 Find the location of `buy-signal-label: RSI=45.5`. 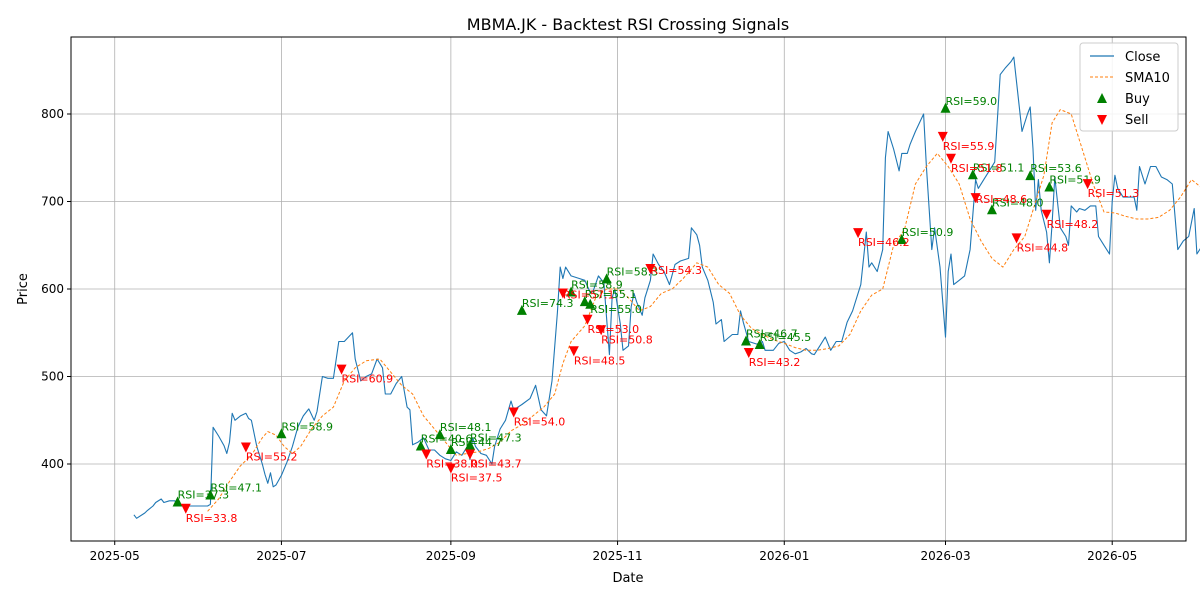

buy-signal-label: RSI=45.5 is located at coordinates (786, 337).